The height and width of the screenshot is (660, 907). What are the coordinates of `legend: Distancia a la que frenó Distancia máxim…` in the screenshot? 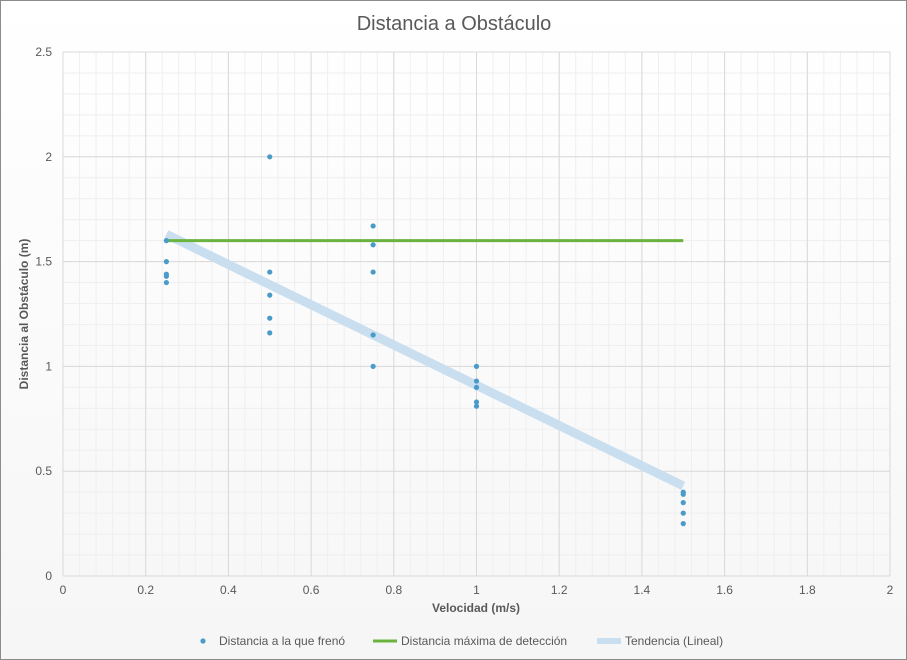 It's located at (461, 641).